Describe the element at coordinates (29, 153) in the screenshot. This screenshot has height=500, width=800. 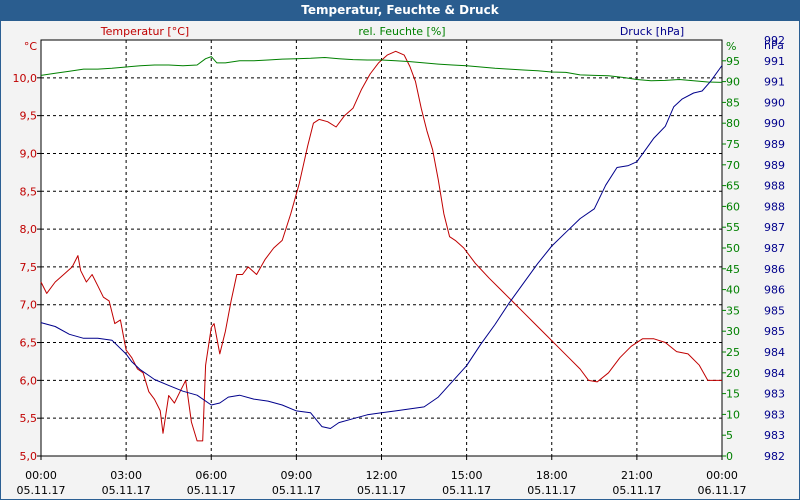
I see `temperature-tick-label: 9,0` at that location.